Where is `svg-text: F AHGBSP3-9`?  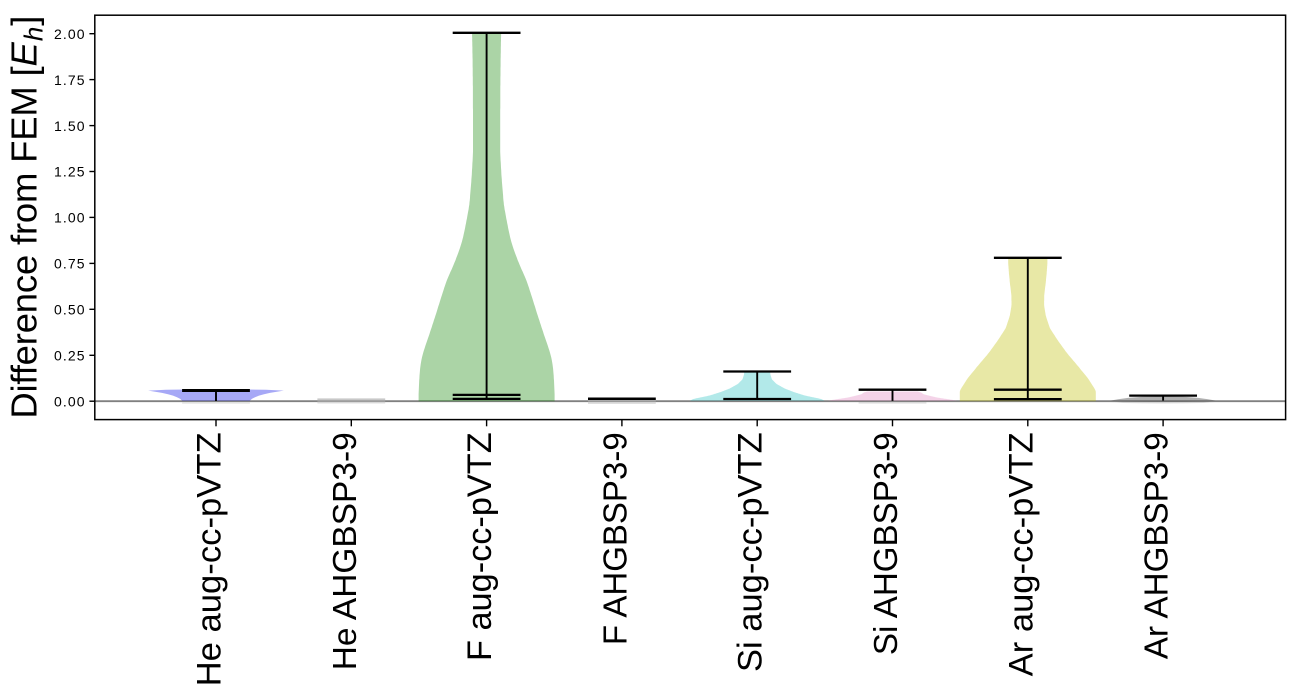
svg-text: F AHGBSP3-9 is located at coordinates (614, 538).